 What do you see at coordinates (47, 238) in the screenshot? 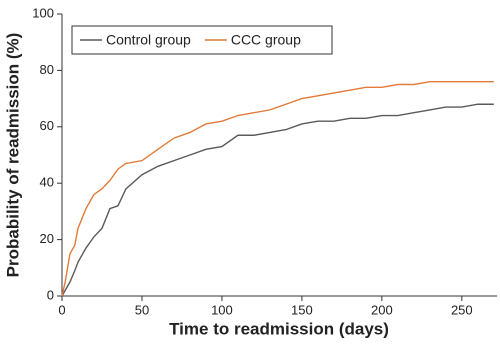
I see `y-tick-label: 20` at bounding box center [47, 238].